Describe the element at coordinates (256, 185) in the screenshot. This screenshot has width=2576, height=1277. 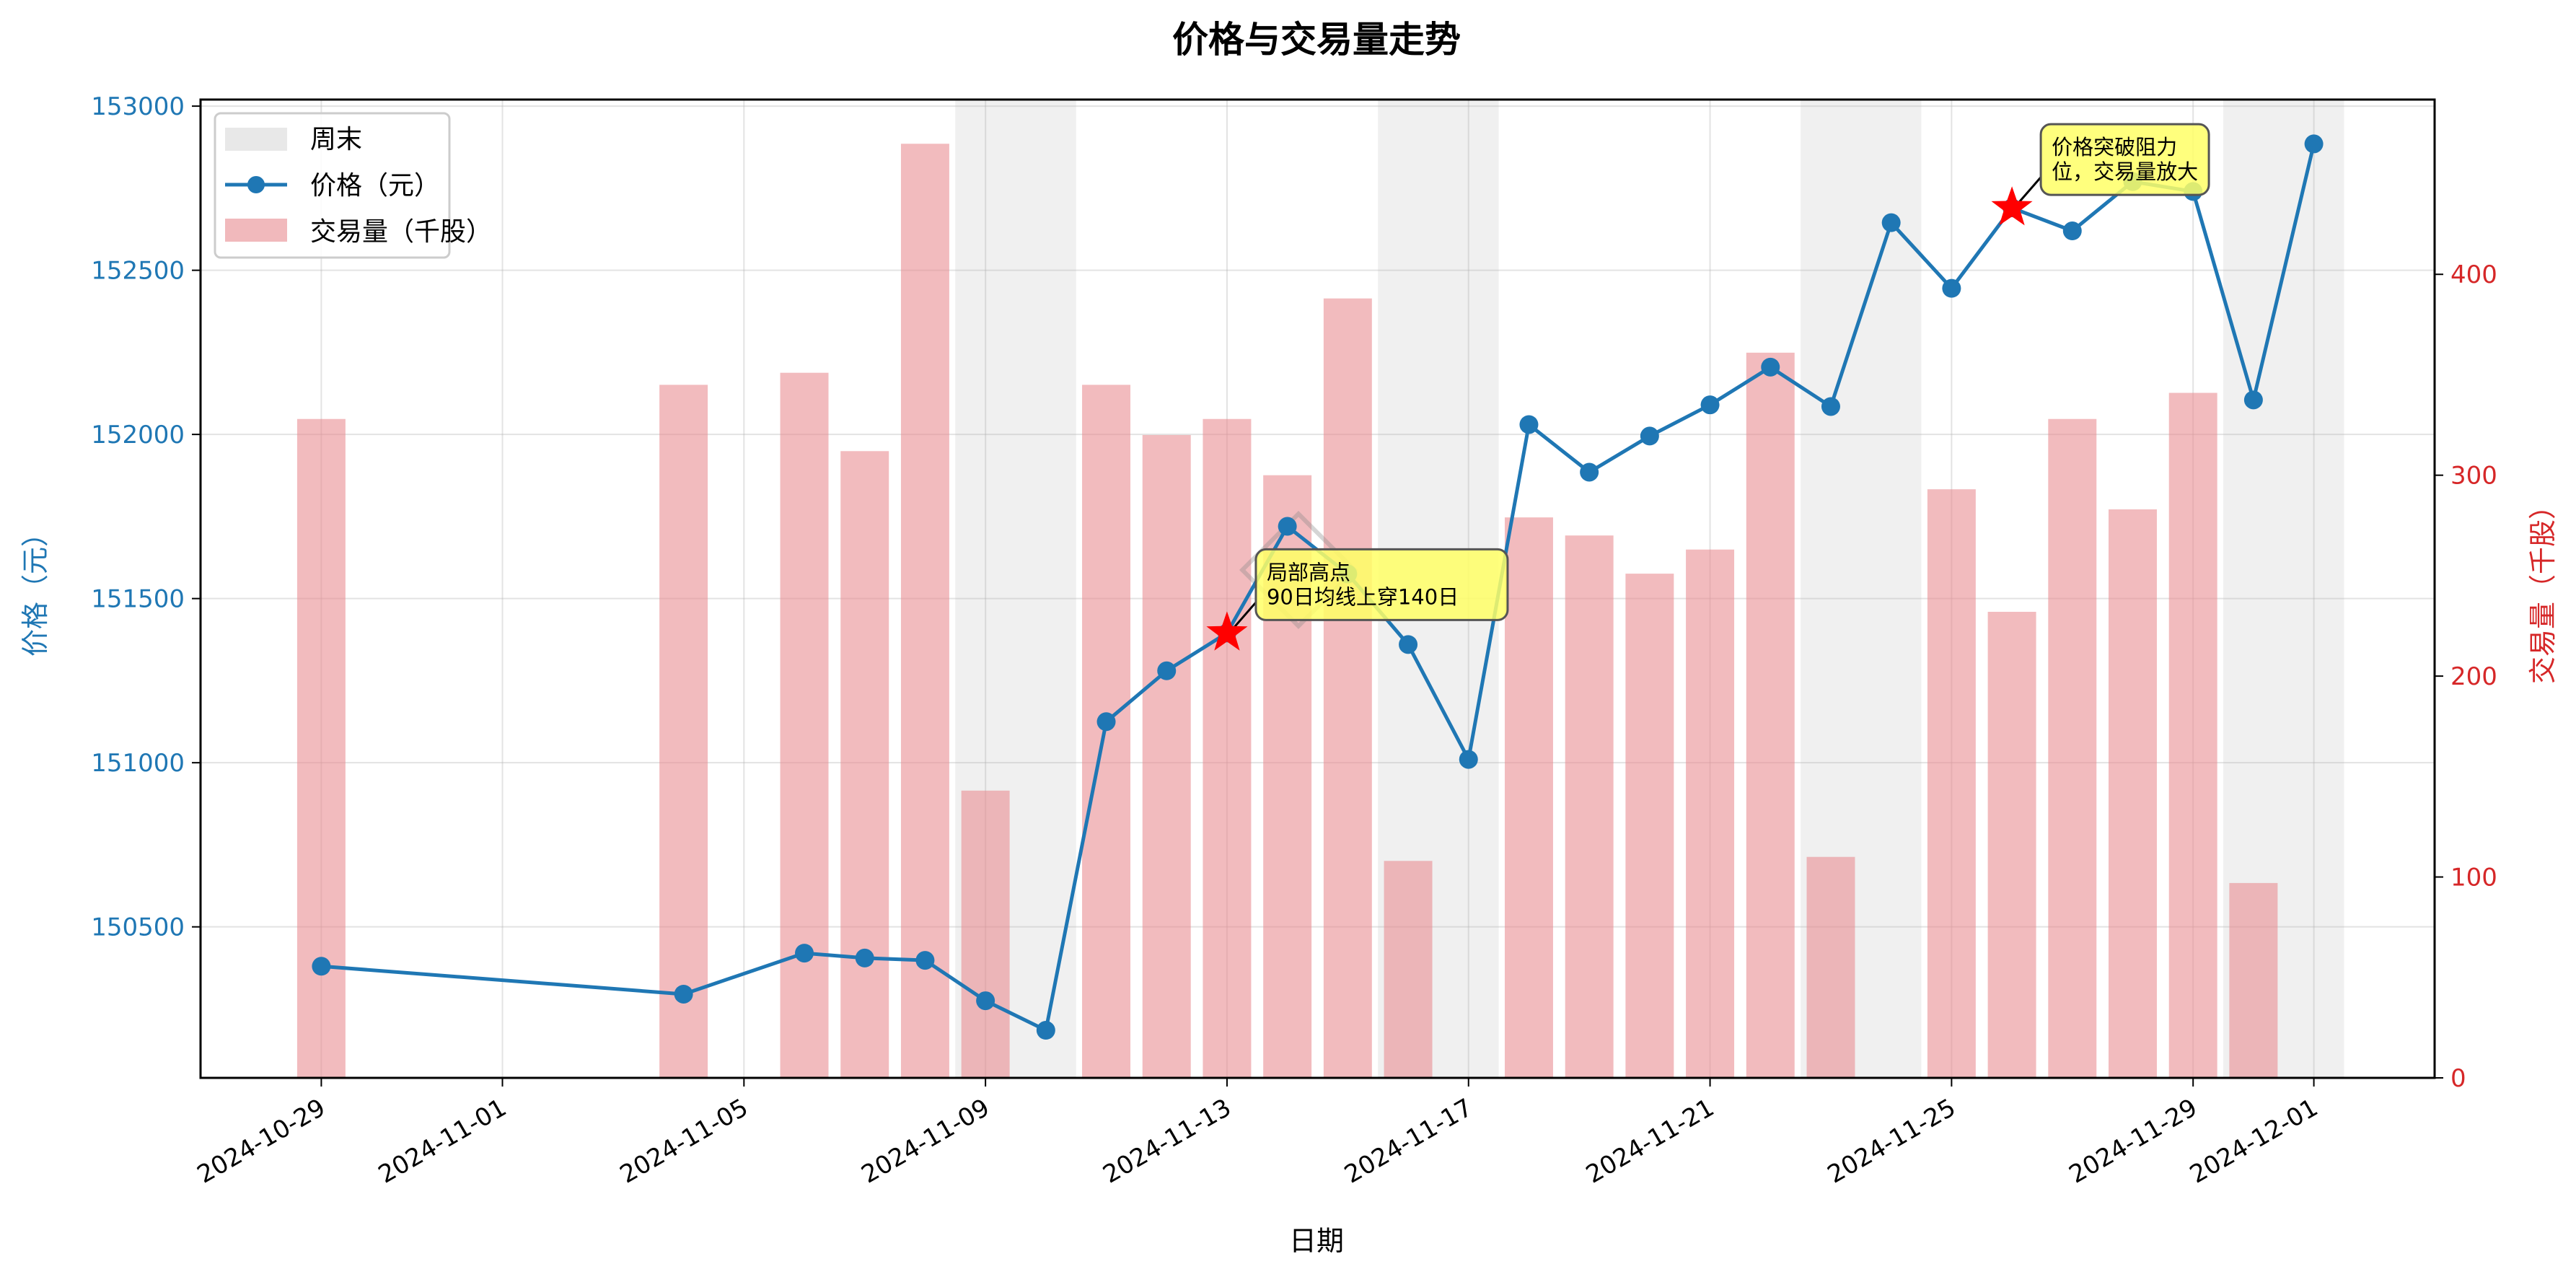
I see `legend-swatch-price-marker` at that location.